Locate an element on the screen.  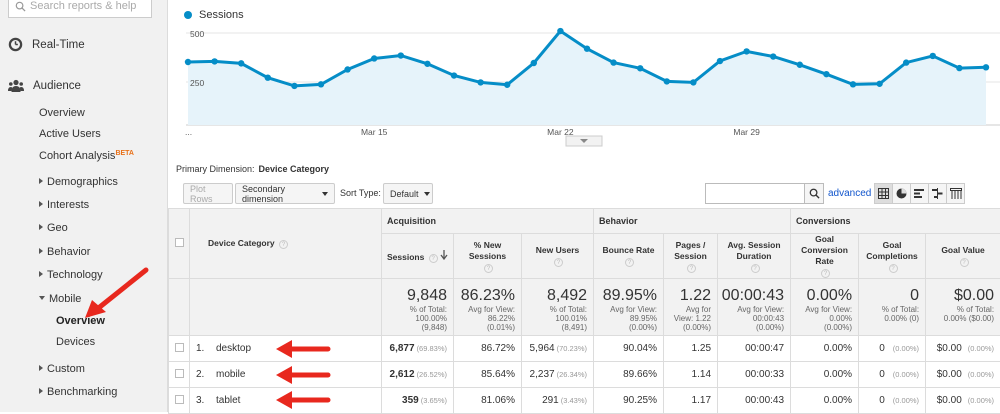
table-search-input is located at coordinates (755, 193).